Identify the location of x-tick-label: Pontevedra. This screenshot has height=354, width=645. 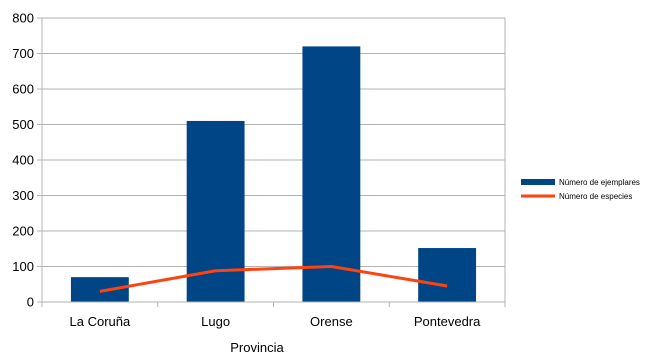
(447, 321).